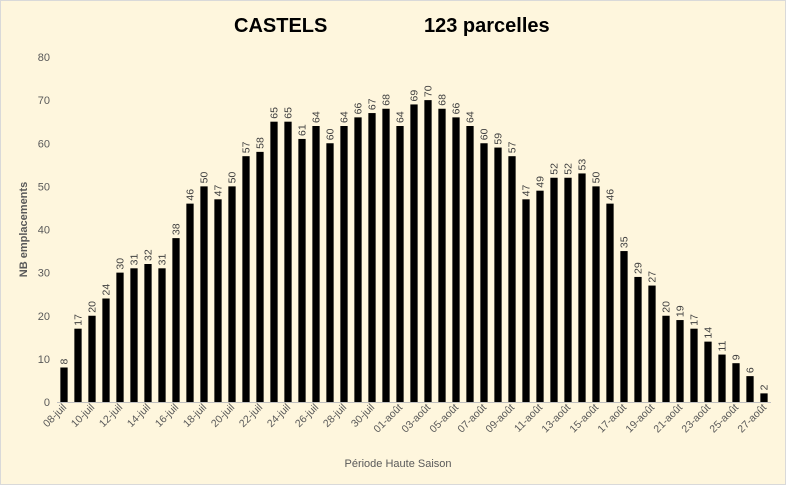 Image resolution: width=786 pixels, height=486 pixels. I want to click on data-label: 14, so click(709, 333).